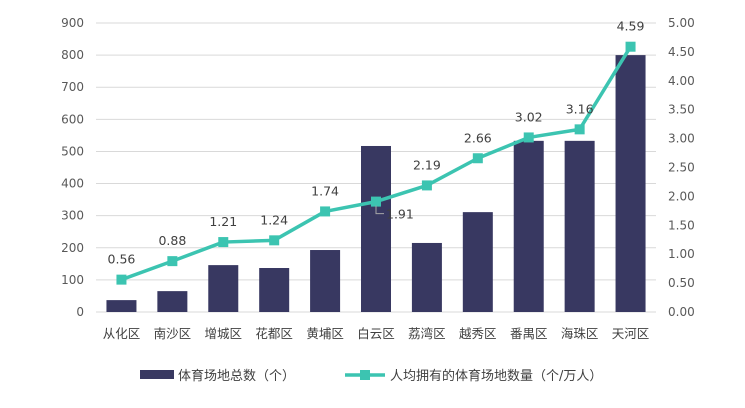 Image resolution: width=745 pixels, height=408 pixels. What do you see at coordinates (365, 375) in the screenshot?
I see `legend-line-marker` at bounding box center [365, 375].